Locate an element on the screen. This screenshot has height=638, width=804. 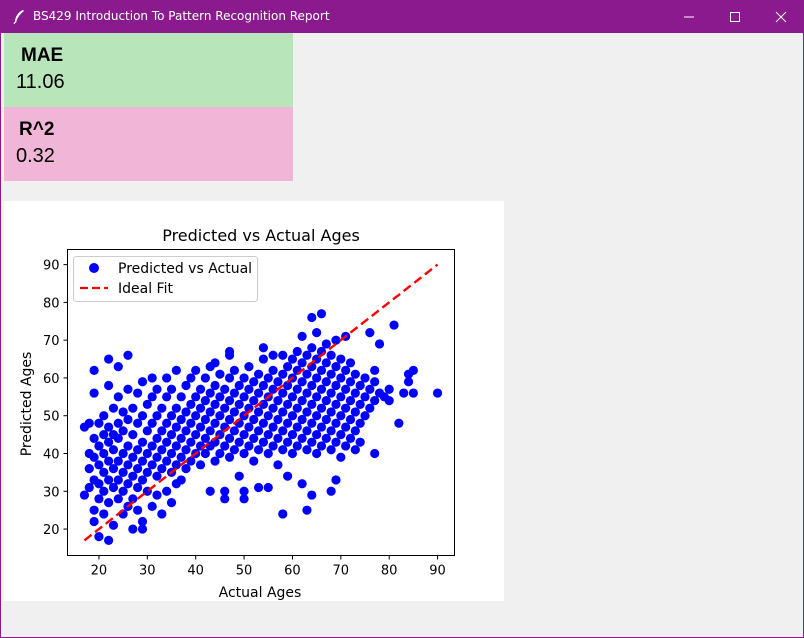
y-tick-label: 70 is located at coordinates (51, 341).